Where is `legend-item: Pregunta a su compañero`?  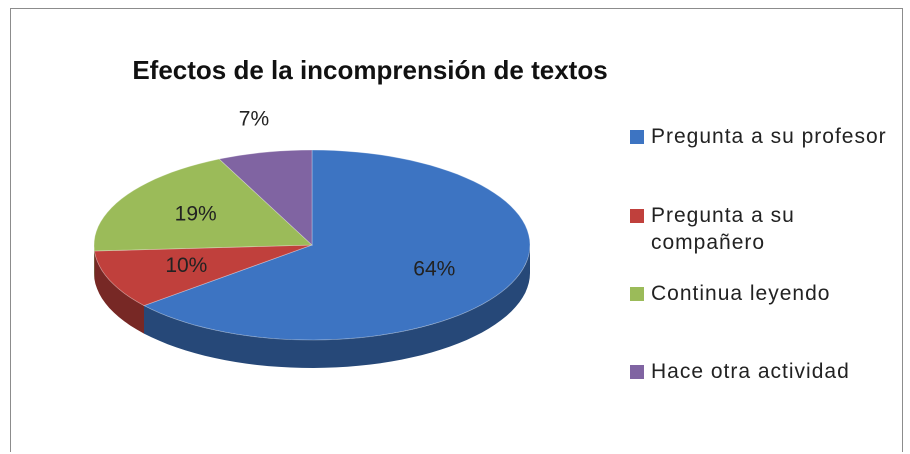
legend-item: Pregunta a su compañero is located at coordinates (763, 229).